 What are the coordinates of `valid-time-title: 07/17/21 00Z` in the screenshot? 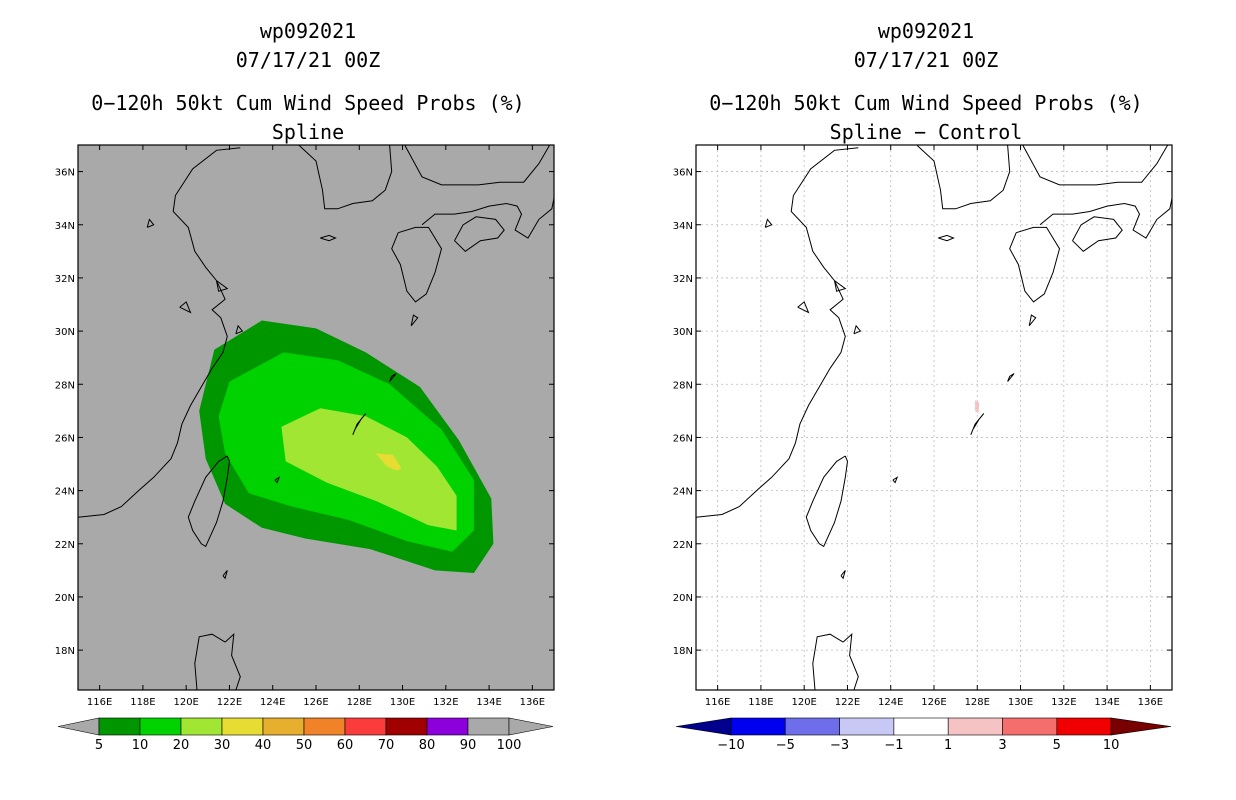 It's located at (926, 60).